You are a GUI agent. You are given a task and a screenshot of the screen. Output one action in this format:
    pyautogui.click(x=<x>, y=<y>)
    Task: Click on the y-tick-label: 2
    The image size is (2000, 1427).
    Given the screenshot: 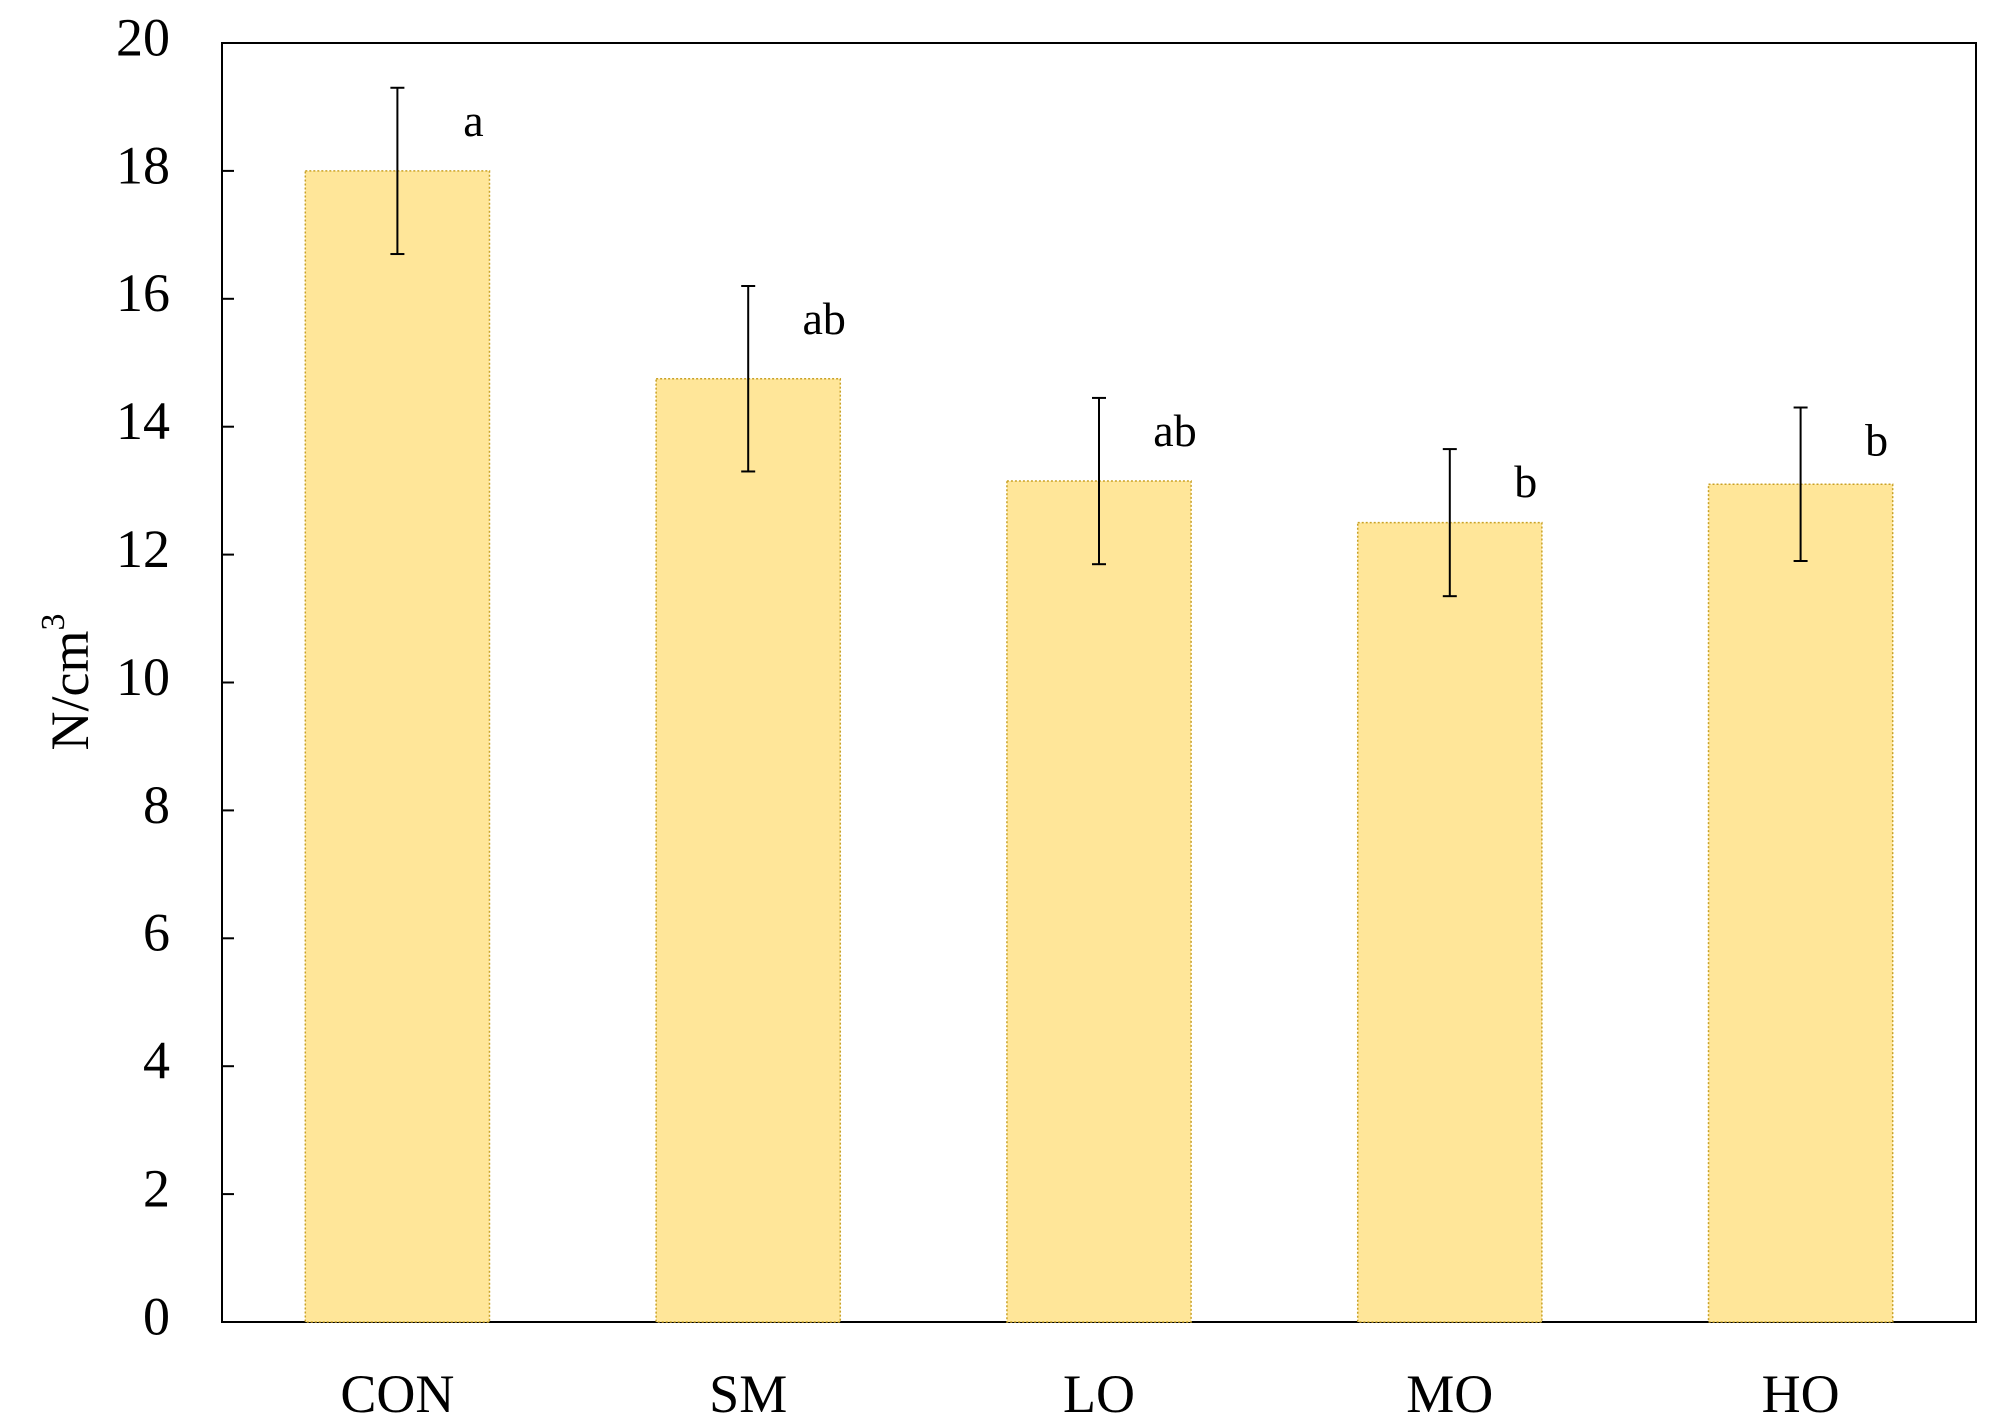 What is the action you would take?
    pyautogui.click(x=156, y=1188)
    